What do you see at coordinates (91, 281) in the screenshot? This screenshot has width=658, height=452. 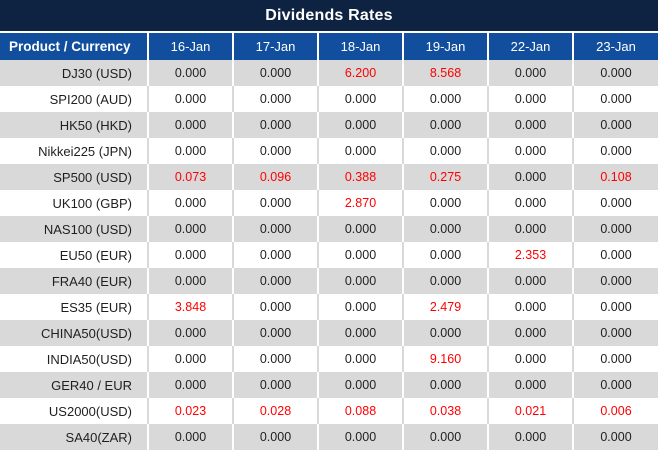 I see `product-label: FRA40 (EUR)` at bounding box center [91, 281].